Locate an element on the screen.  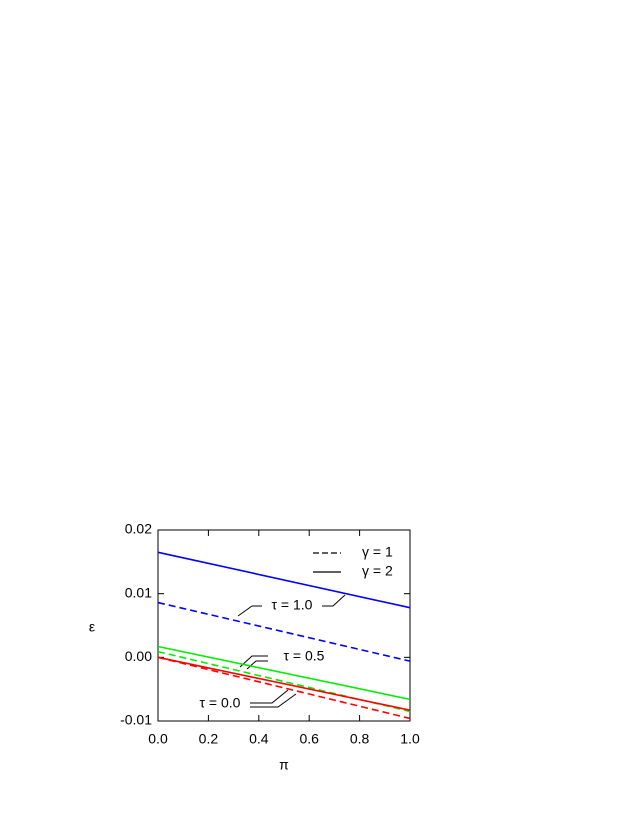
plot-frame is located at coordinates (284, 625).